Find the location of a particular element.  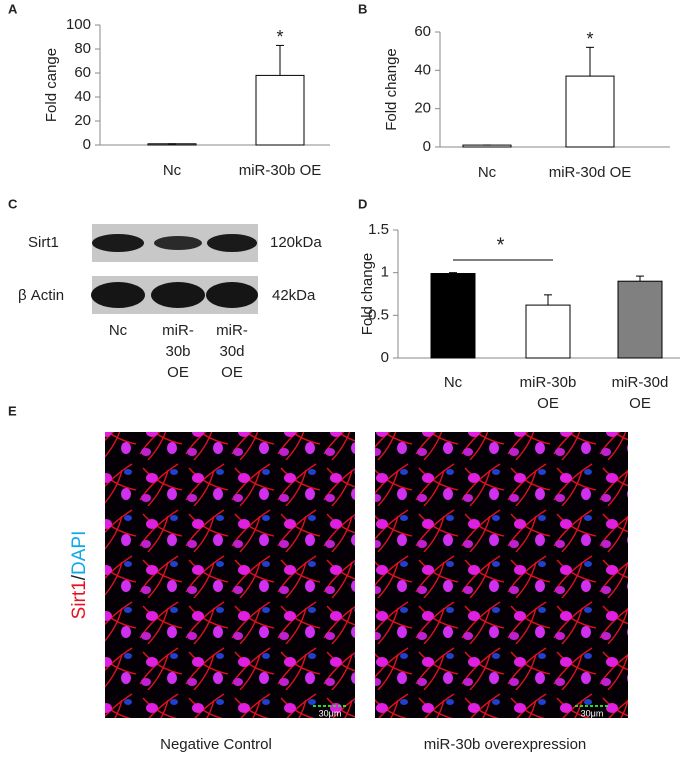

blot-row-label: Sirt1 is located at coordinates (43, 242).